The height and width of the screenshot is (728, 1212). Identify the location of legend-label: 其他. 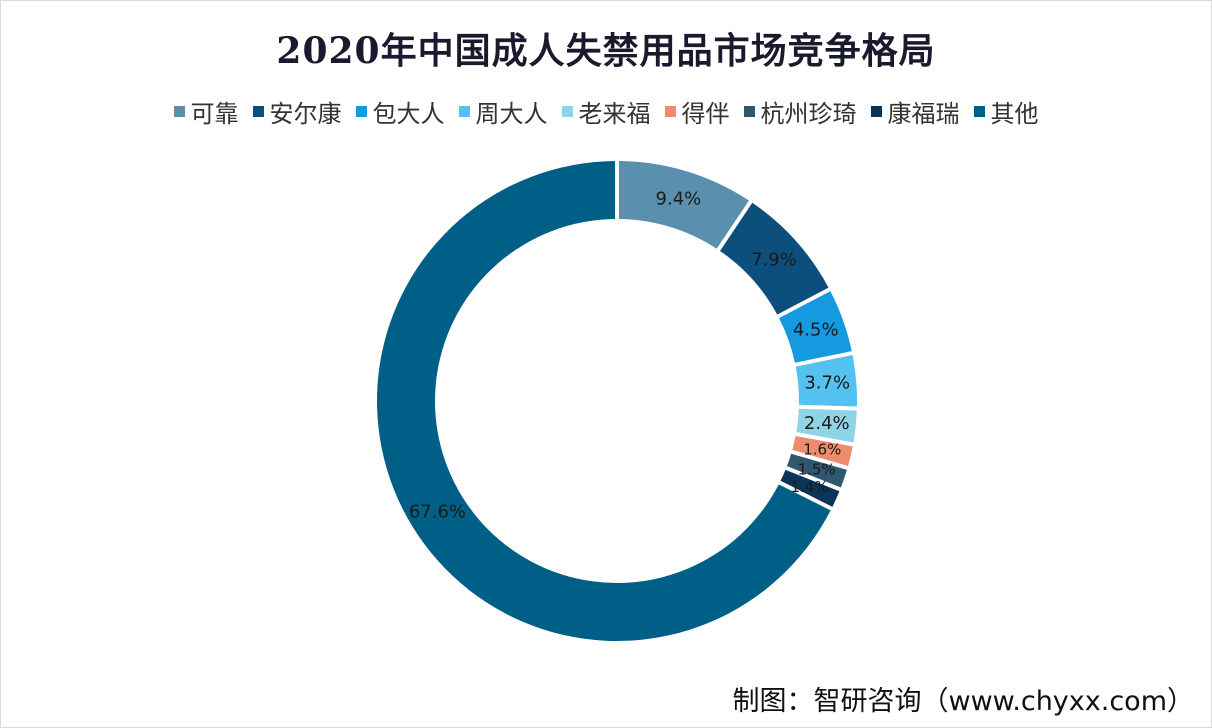
(1014, 114).